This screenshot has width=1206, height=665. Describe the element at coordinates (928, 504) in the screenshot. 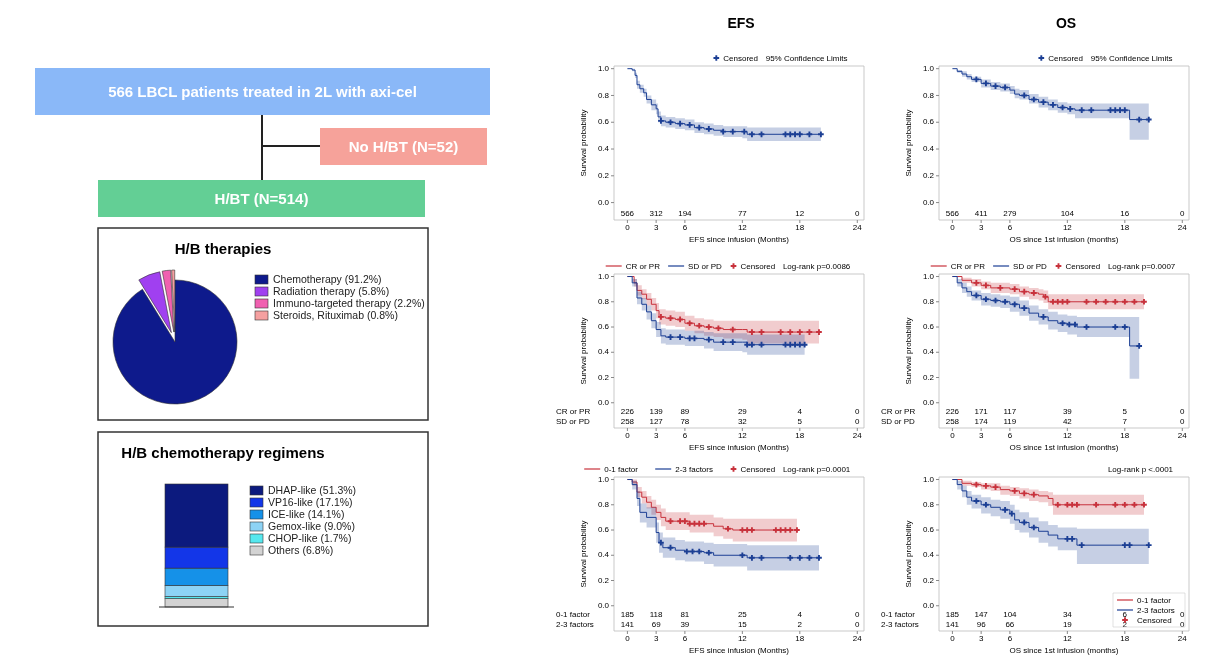

I see `y-tick-label: 0.8` at that location.